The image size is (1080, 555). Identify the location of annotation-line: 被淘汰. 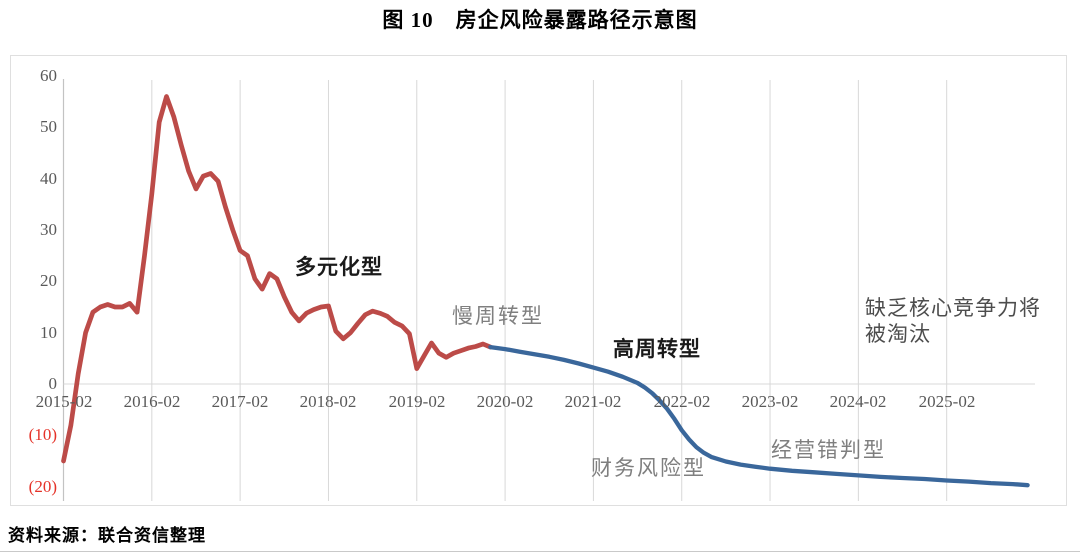
(898, 334).